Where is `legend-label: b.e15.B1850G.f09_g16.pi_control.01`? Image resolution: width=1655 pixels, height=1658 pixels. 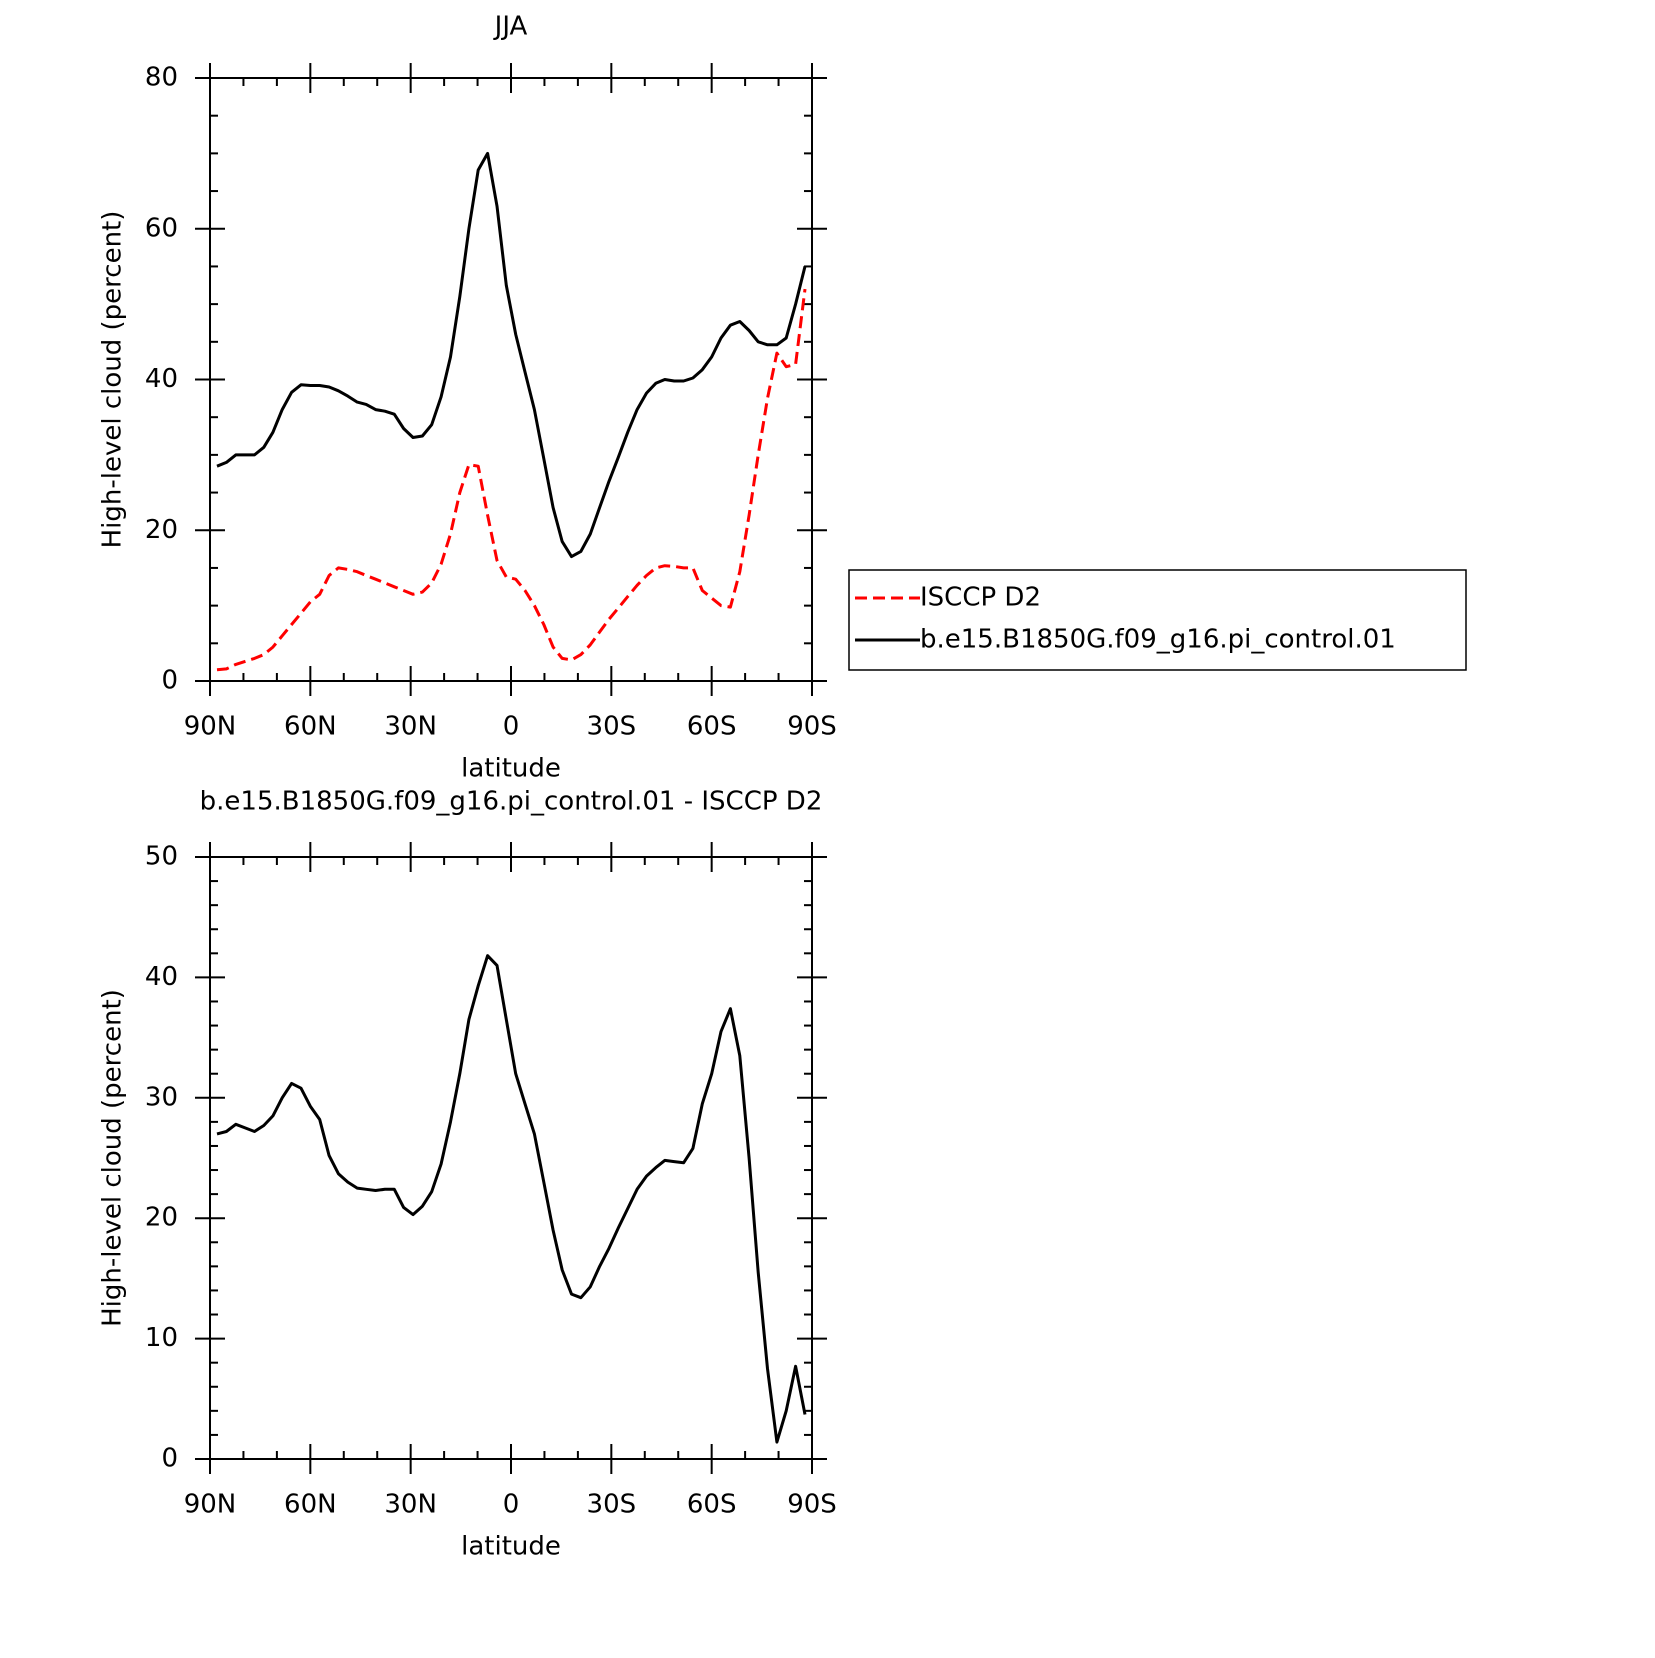
legend-label: b.e15.B1850G.f09_g16.pi_control.01 is located at coordinates (1158, 640).